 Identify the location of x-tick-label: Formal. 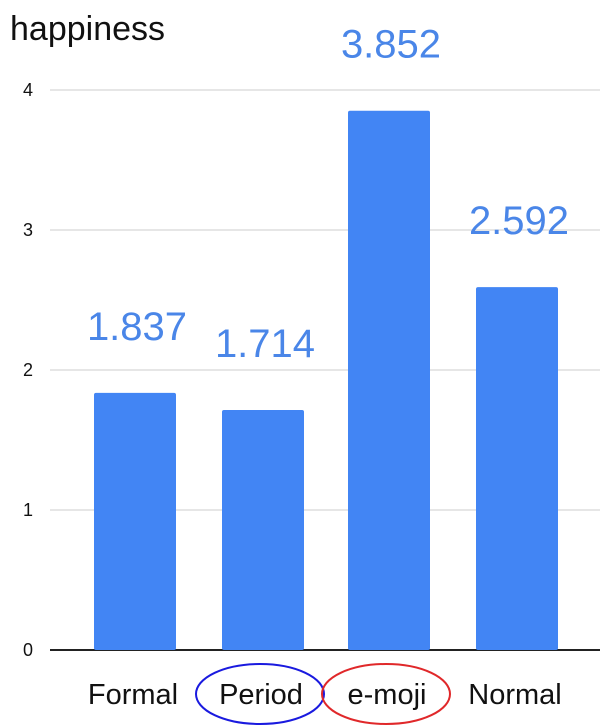
(133, 695).